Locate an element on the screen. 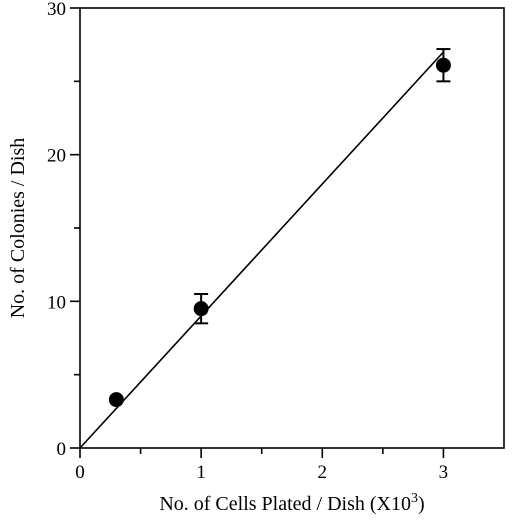 Image resolution: width=520 pixels, height=526 pixels. x-axis-title: No. of Cells Plated / Dish (X103) is located at coordinates (291, 503).